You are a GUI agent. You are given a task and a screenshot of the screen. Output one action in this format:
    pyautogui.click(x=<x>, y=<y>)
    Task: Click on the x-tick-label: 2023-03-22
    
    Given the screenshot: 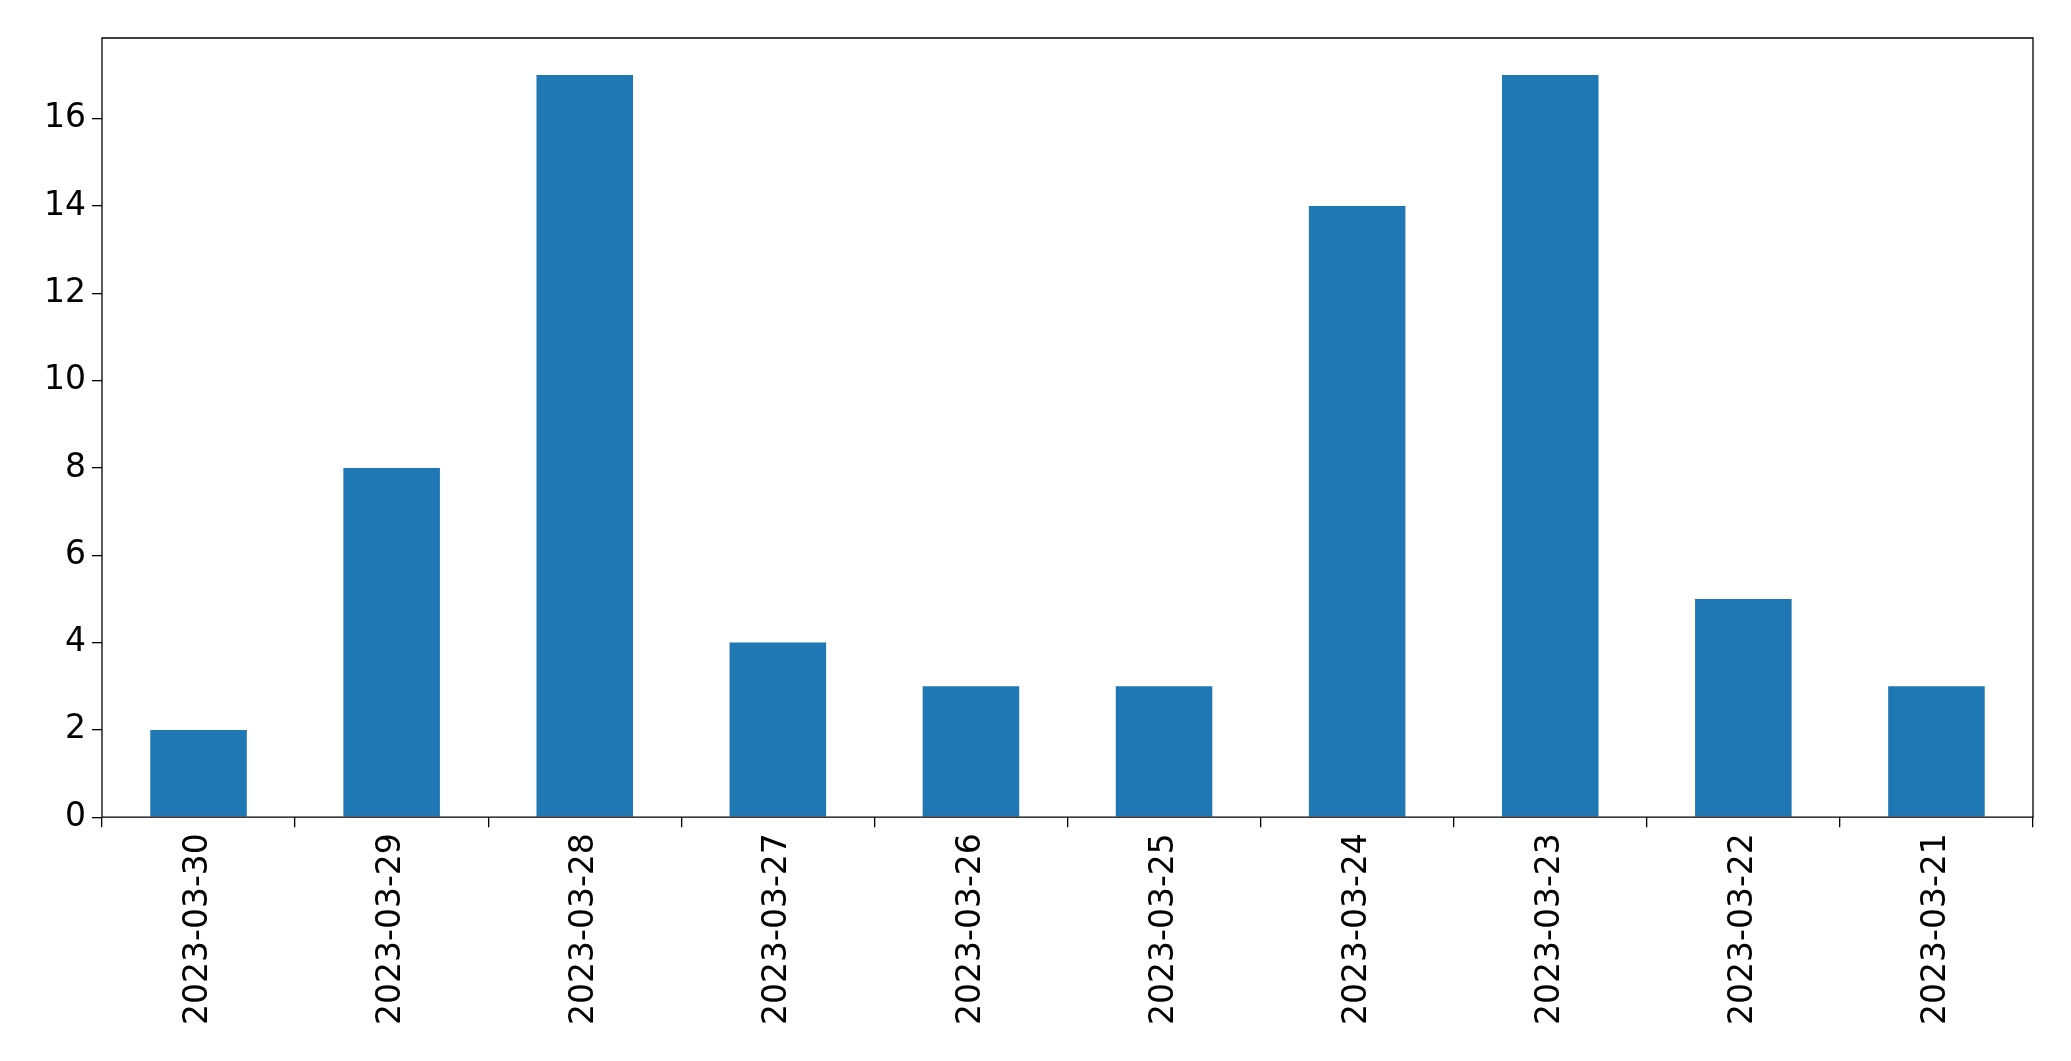 What is the action you would take?
    pyautogui.click(x=1740, y=929)
    